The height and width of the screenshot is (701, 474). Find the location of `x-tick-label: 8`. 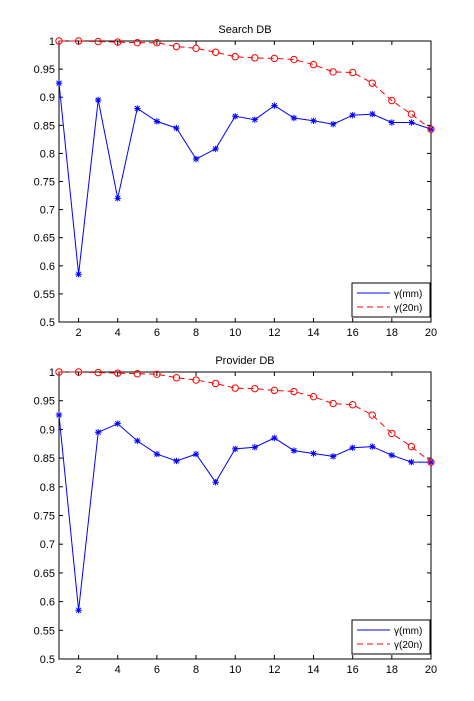

x-tick-label: 8 is located at coordinates (196, 333).